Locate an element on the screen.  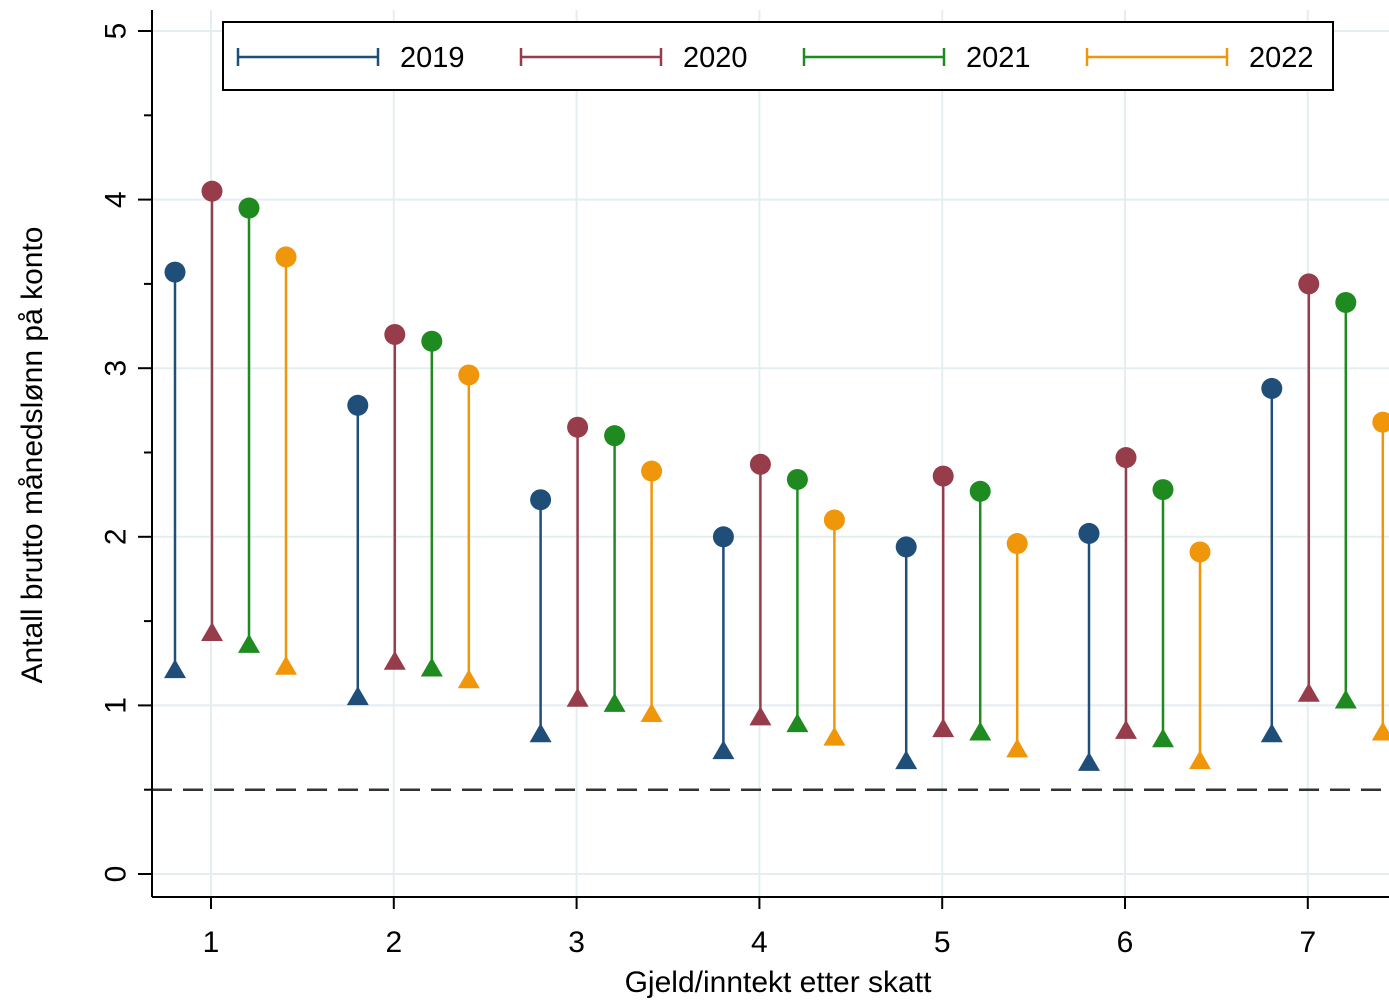
y-tick-label: 0 is located at coordinates (116, 874).